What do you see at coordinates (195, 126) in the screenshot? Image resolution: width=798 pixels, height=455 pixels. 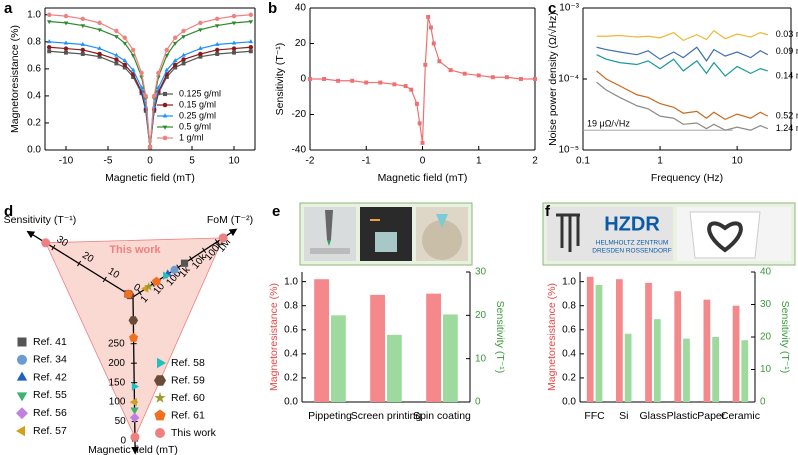 I see `legend-label: 0.5 g/ml` at bounding box center [195, 126].